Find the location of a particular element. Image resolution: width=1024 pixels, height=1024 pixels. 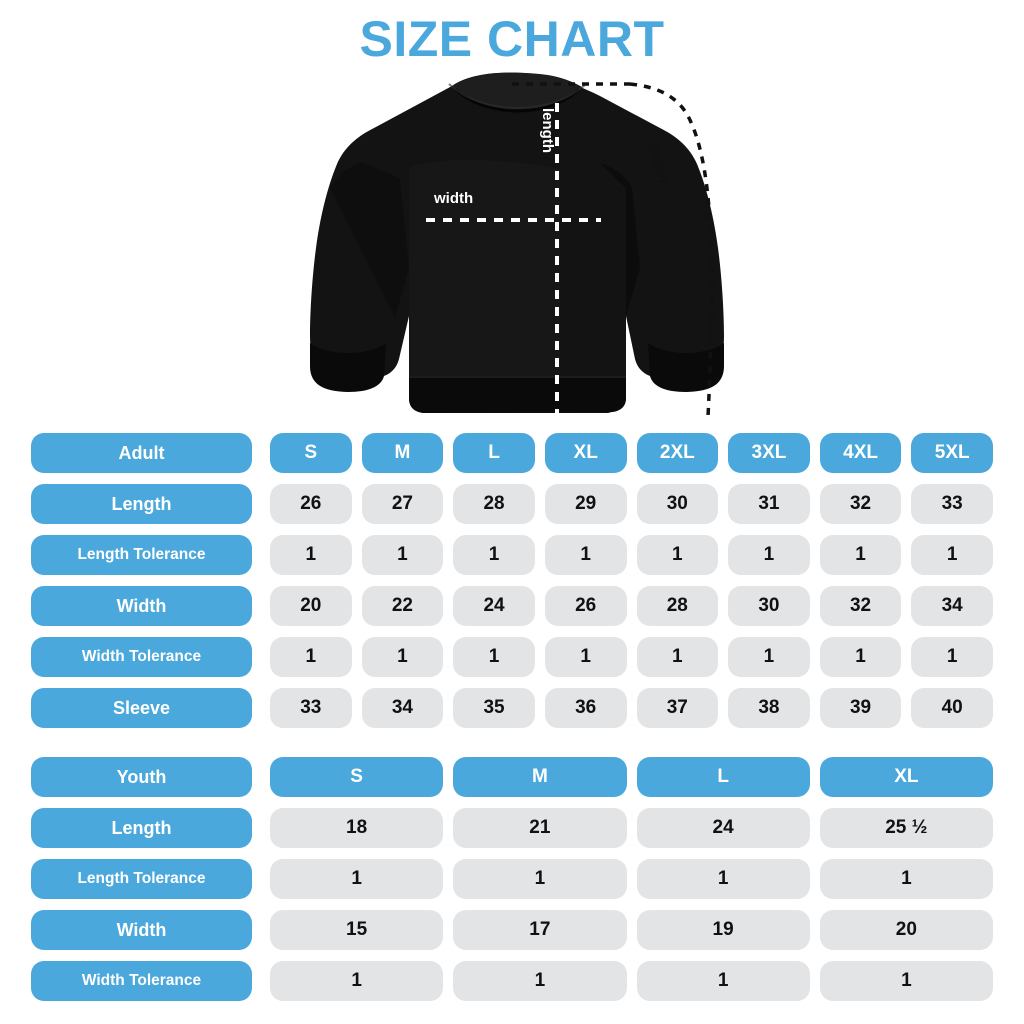

table-row: Width Tolerance 1 1 1 1 is located at coordinates (512, 981).